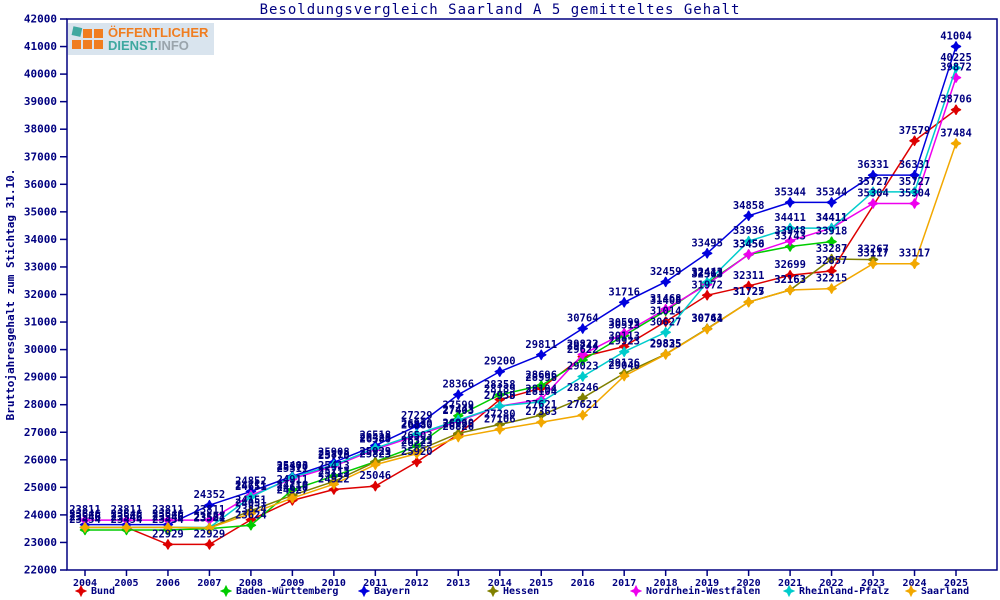 Image resolution: width=1000 pixels, height=600 pixels. What do you see at coordinates (293, 469) in the screenshot?
I see `value-label: 25311` at bounding box center [293, 469].